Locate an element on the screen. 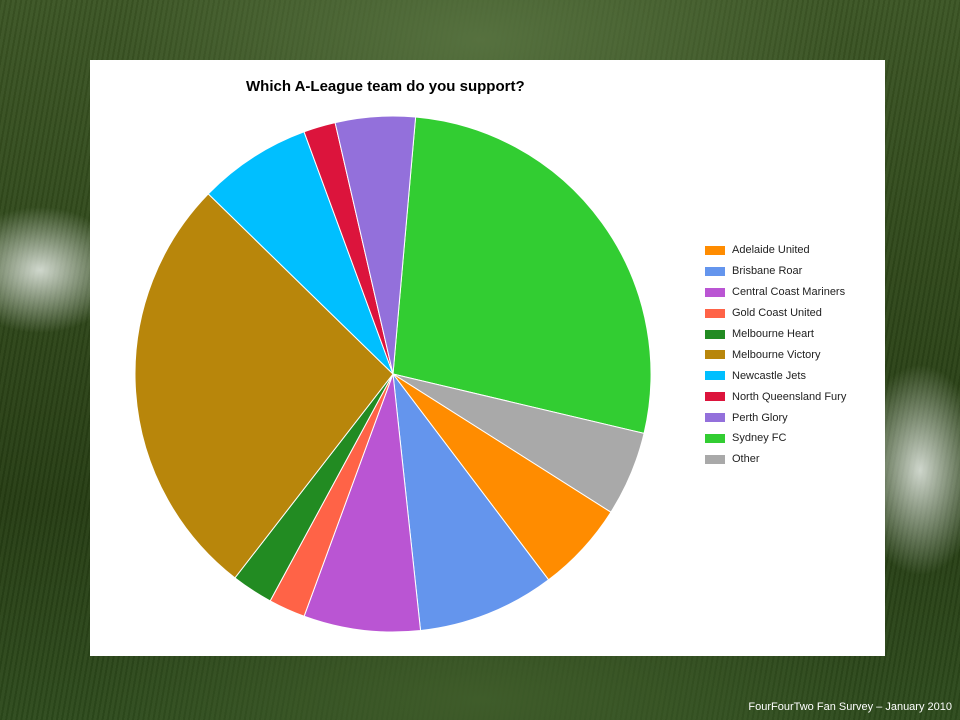 The width and height of the screenshot is (960, 720). legend-item-newcastle-jets: Newcastle Jets is located at coordinates (775, 375).